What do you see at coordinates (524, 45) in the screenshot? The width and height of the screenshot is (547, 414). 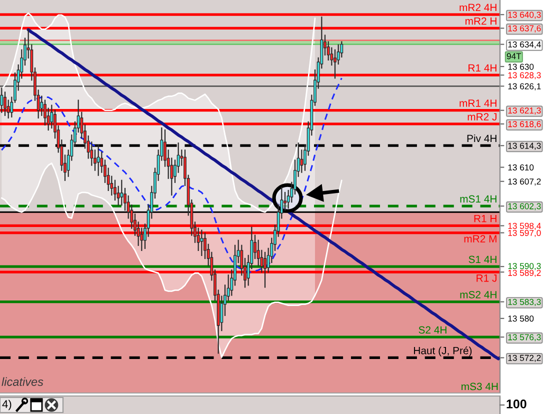 I see `y-tick-label: 13 634,4` at bounding box center [524, 45].